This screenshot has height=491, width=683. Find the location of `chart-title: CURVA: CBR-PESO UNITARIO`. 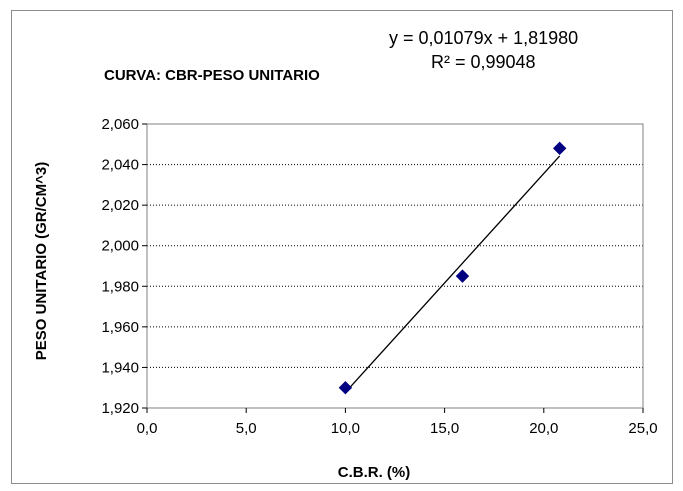

chart-title: CURVA: CBR-PESO UNITARIO is located at coordinates (212, 75).